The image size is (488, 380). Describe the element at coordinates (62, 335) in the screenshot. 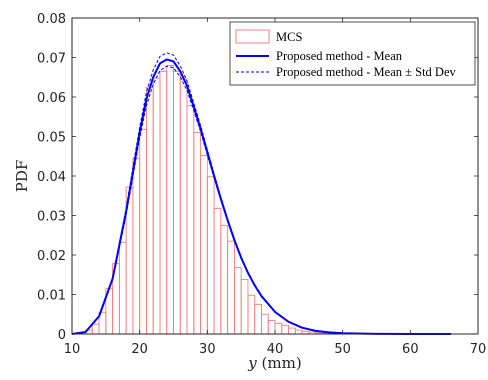

I see `y-tick-label: 0` at that location.